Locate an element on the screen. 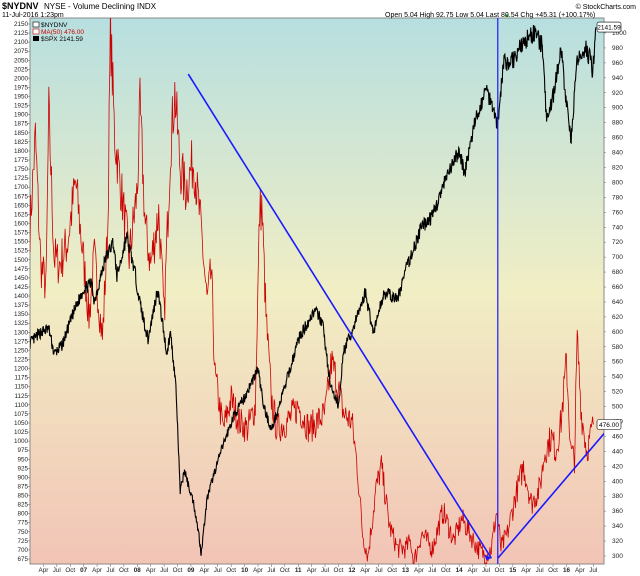  right-tick-label: 1000 is located at coordinates (619, 33).